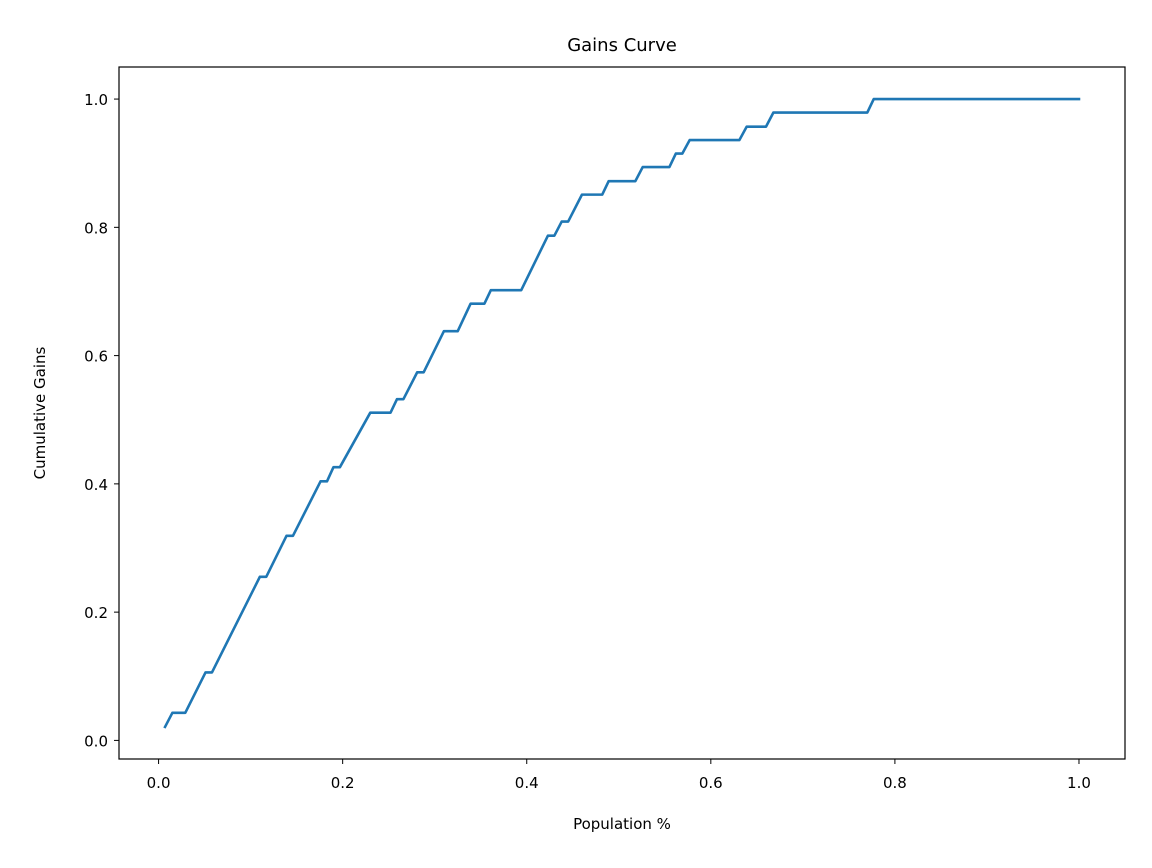 The height and width of the screenshot is (868, 1152). What do you see at coordinates (343, 783) in the screenshot?
I see `x-tick-label: 0.2` at bounding box center [343, 783].